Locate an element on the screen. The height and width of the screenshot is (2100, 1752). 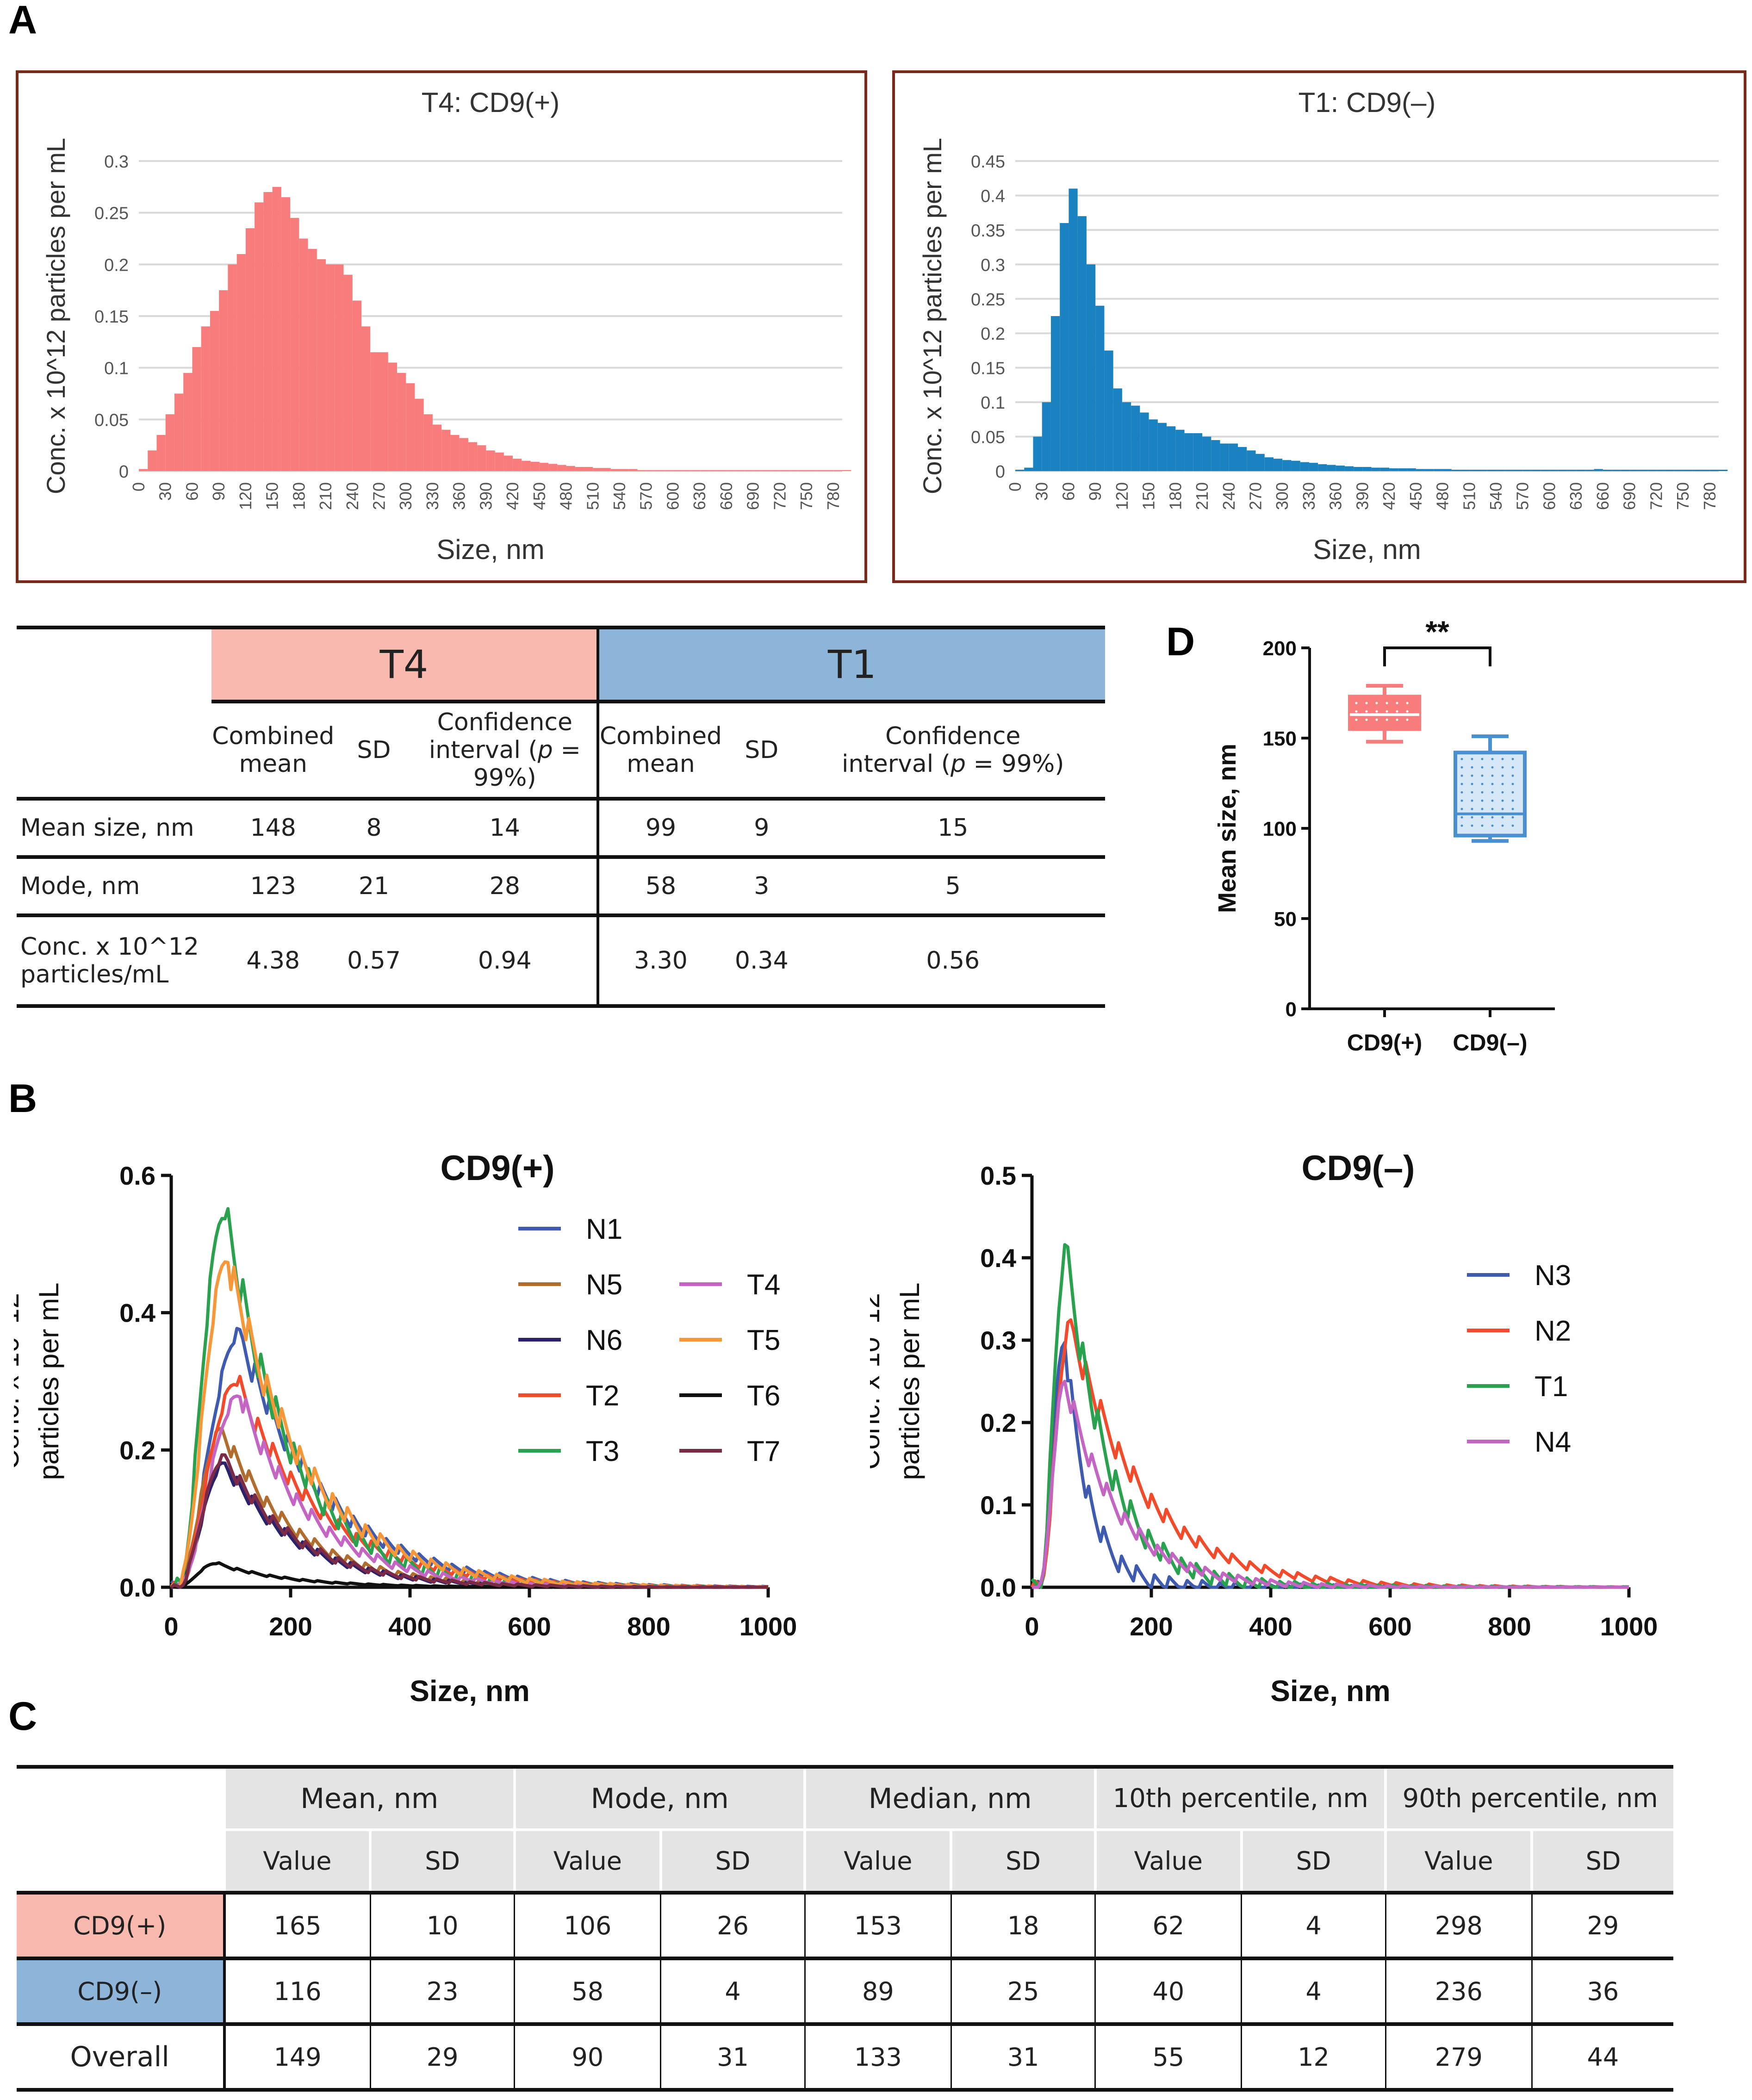
table-c-group-header: Median, nm is located at coordinates (951, 1799).